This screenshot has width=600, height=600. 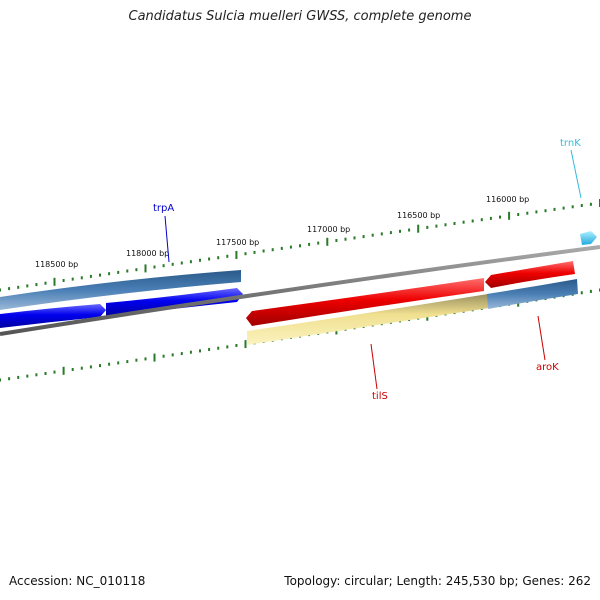 I want to click on feature-bar-tilS, so click(x=368, y=319).